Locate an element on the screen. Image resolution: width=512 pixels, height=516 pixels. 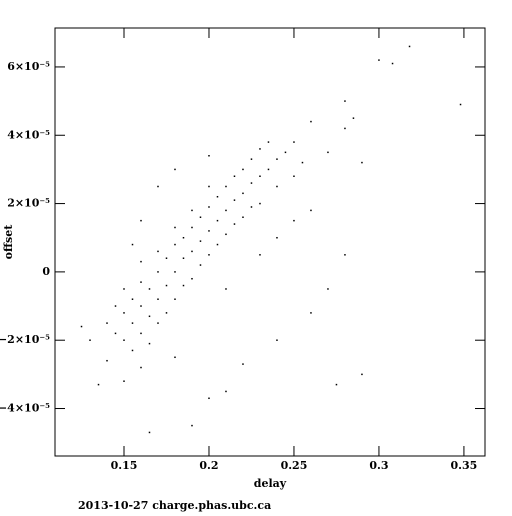
y-tick-label: 4×10⁻⁵ is located at coordinates (28, 134).